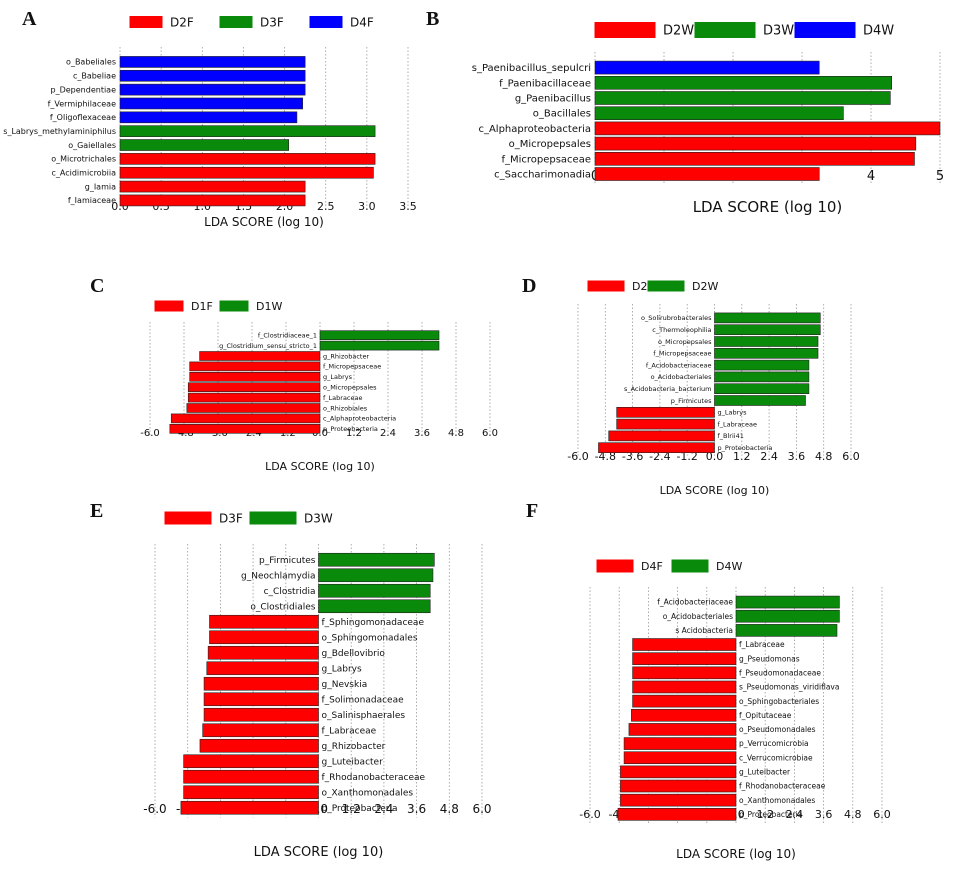  Describe the element at coordinates (715, 490) in the screenshot. I see `x-axis-label: LDA SCORE (log 10)` at that location.